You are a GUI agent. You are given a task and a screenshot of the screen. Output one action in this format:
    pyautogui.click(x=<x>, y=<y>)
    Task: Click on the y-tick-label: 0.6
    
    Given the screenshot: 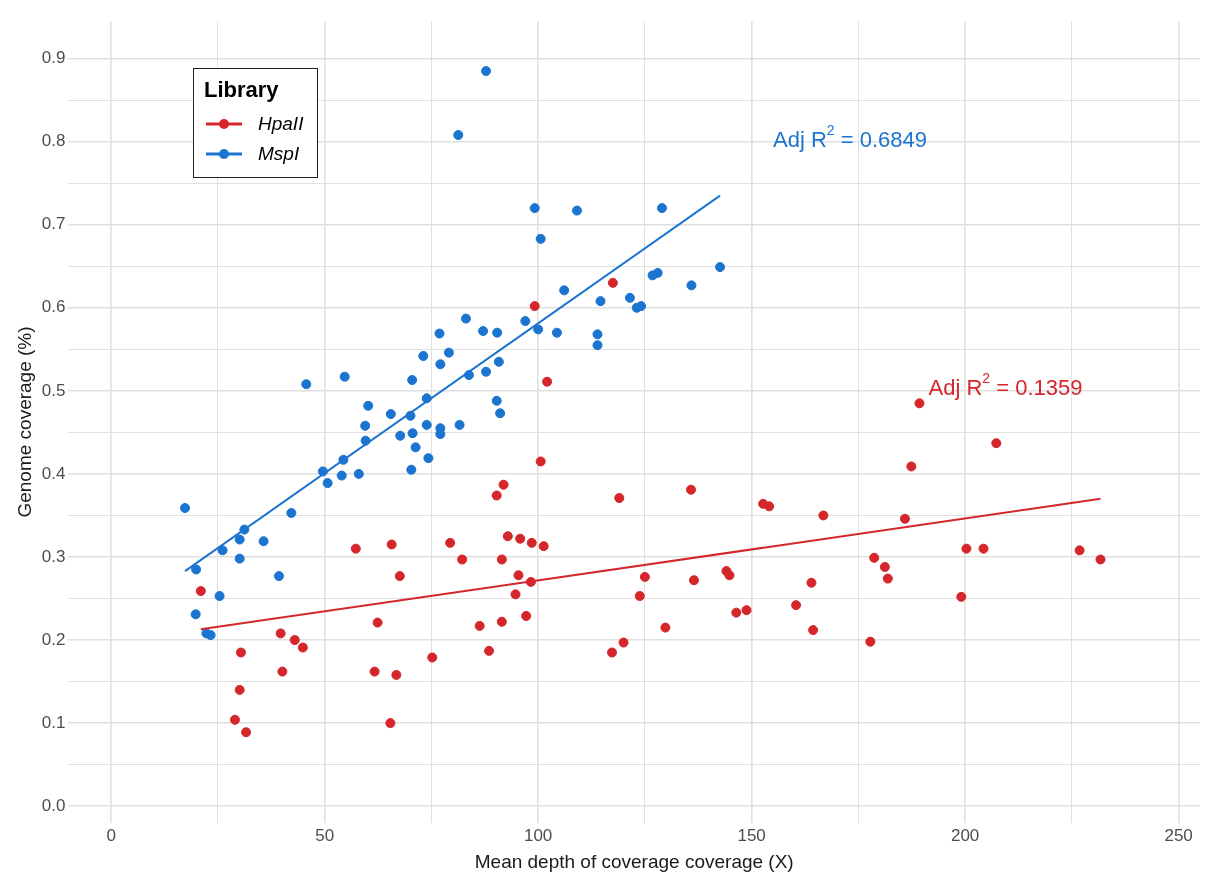 What is the action you would take?
    pyautogui.click(x=53, y=307)
    